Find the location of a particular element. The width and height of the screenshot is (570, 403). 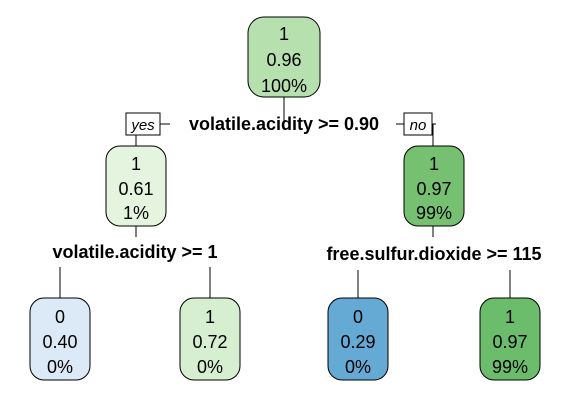

node-prob: 0.29 is located at coordinates (357, 342).